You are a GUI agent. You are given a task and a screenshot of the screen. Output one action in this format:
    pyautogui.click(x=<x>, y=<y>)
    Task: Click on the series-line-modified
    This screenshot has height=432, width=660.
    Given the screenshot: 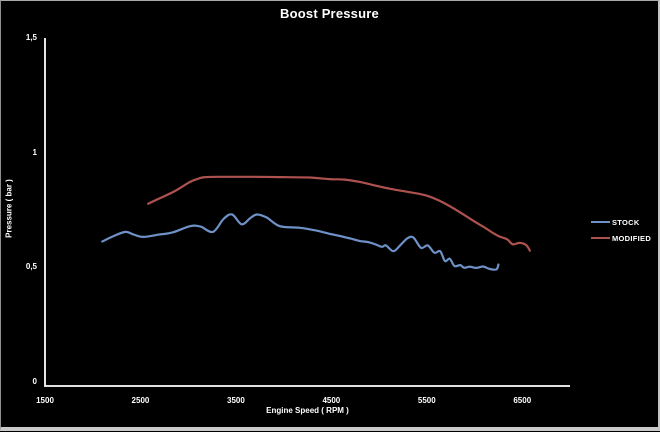 What is the action you would take?
    pyautogui.click(x=339, y=214)
    